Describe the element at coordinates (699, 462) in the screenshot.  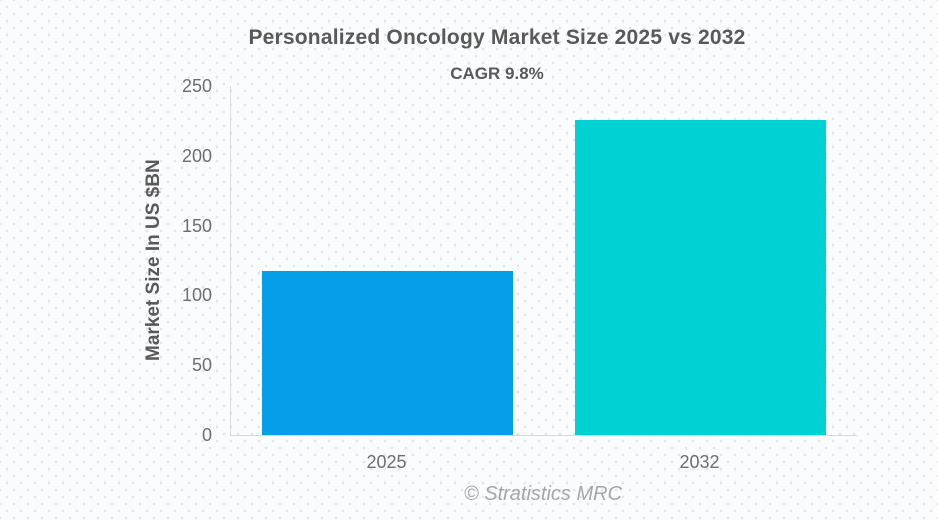
I see `x-axis-label: 2032` at that location.